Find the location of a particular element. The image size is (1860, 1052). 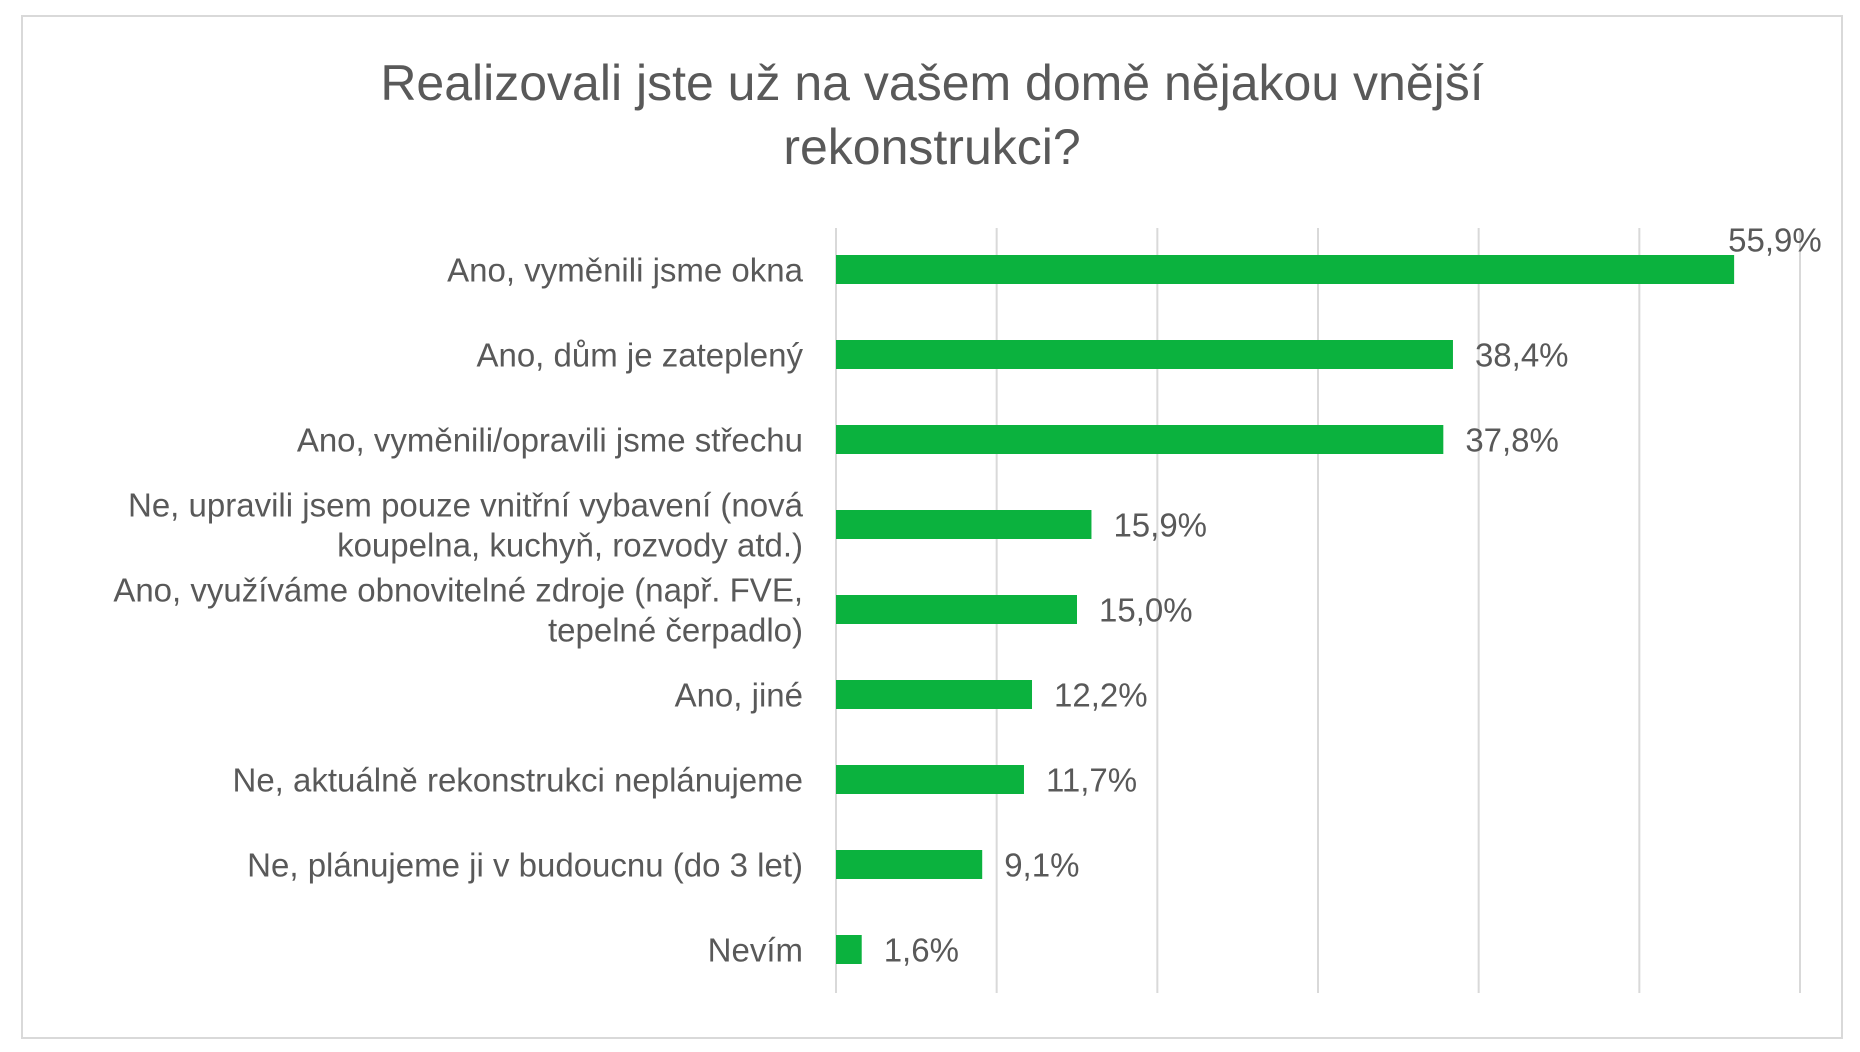

data-label: 1,6% is located at coordinates (921, 950).